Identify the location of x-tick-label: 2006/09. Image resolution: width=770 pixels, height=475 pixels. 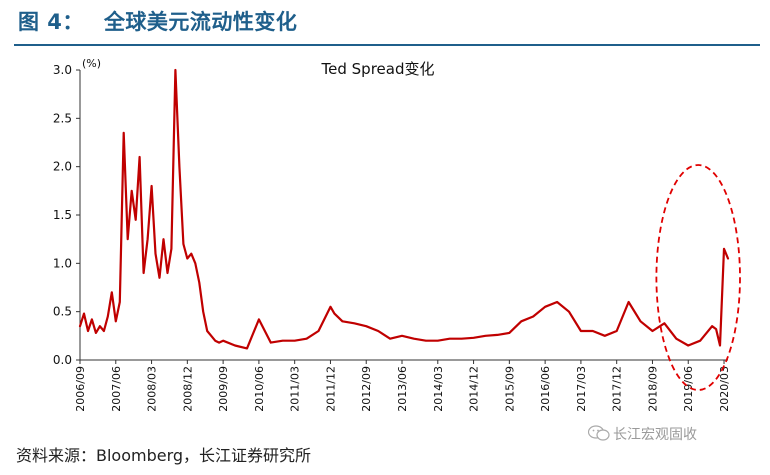
(80, 389).